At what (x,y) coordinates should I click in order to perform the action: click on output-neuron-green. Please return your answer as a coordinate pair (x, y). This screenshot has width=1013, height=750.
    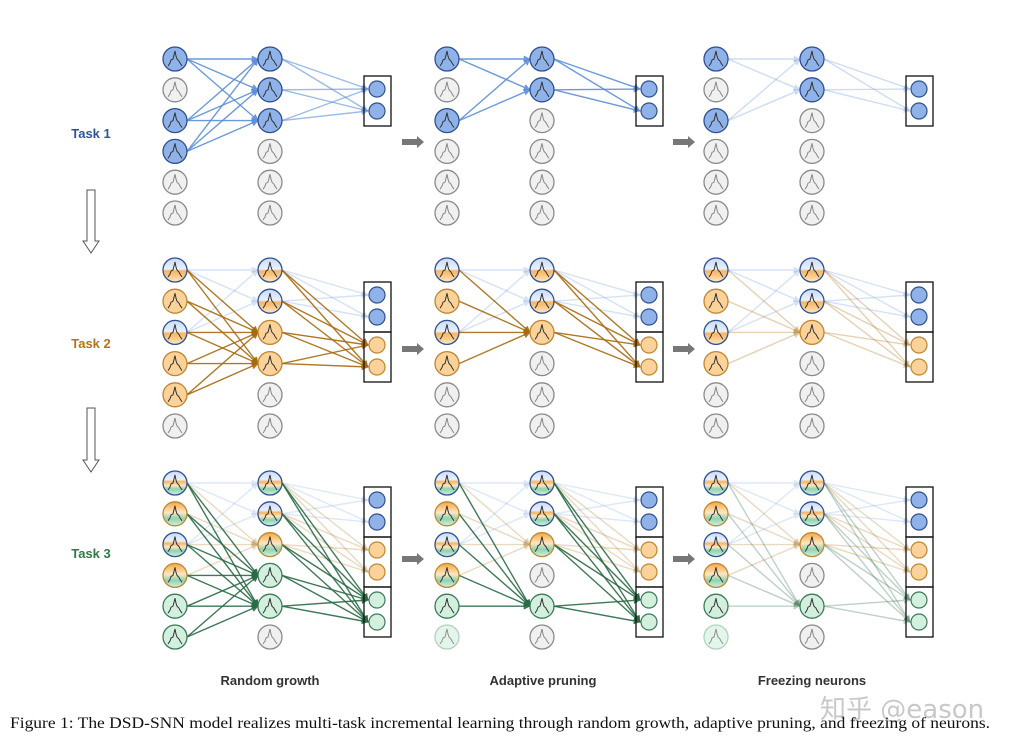
    Looking at the image, I should click on (377, 600).